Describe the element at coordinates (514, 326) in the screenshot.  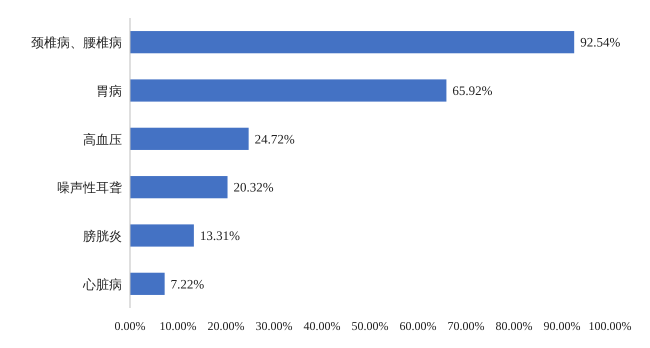
I see `x-tick-label: 80.00%` at that location.